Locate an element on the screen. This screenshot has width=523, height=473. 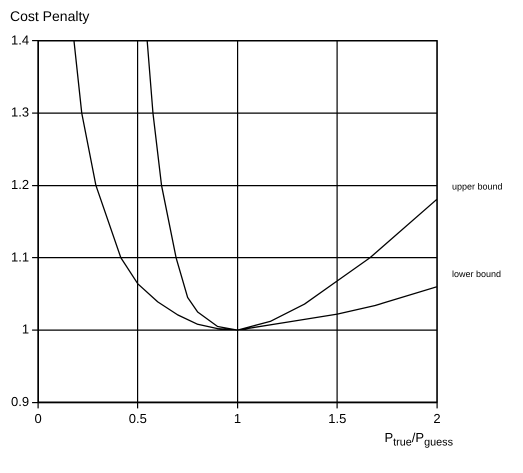
y-tick-label: 1.4 is located at coordinates (20, 40).